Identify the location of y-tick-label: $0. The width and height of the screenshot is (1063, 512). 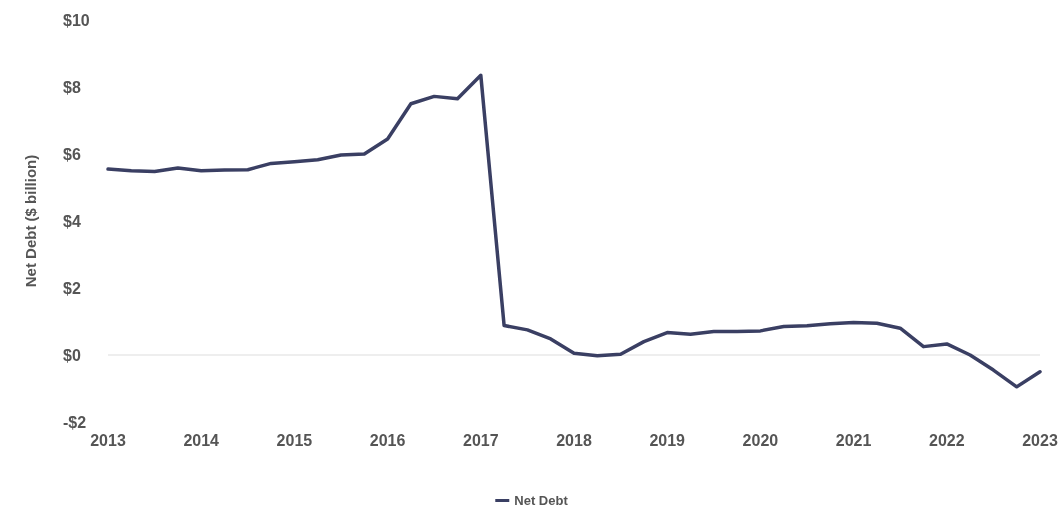
(72, 355).